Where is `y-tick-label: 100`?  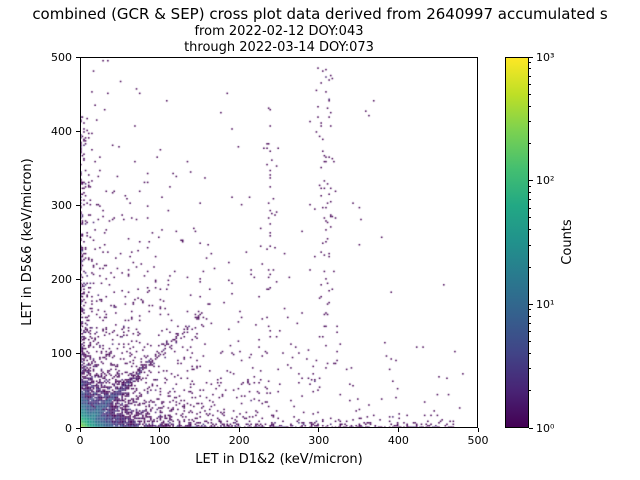
y-tick-label: 100 is located at coordinates (61, 354).